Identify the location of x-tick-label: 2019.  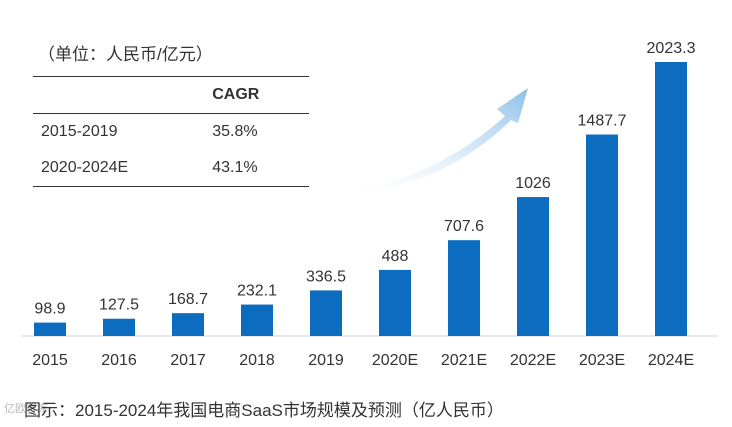
(326, 360).